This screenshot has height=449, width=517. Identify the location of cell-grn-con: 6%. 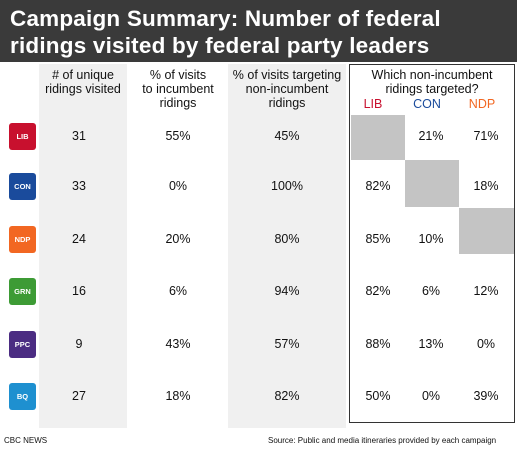
(431, 291).